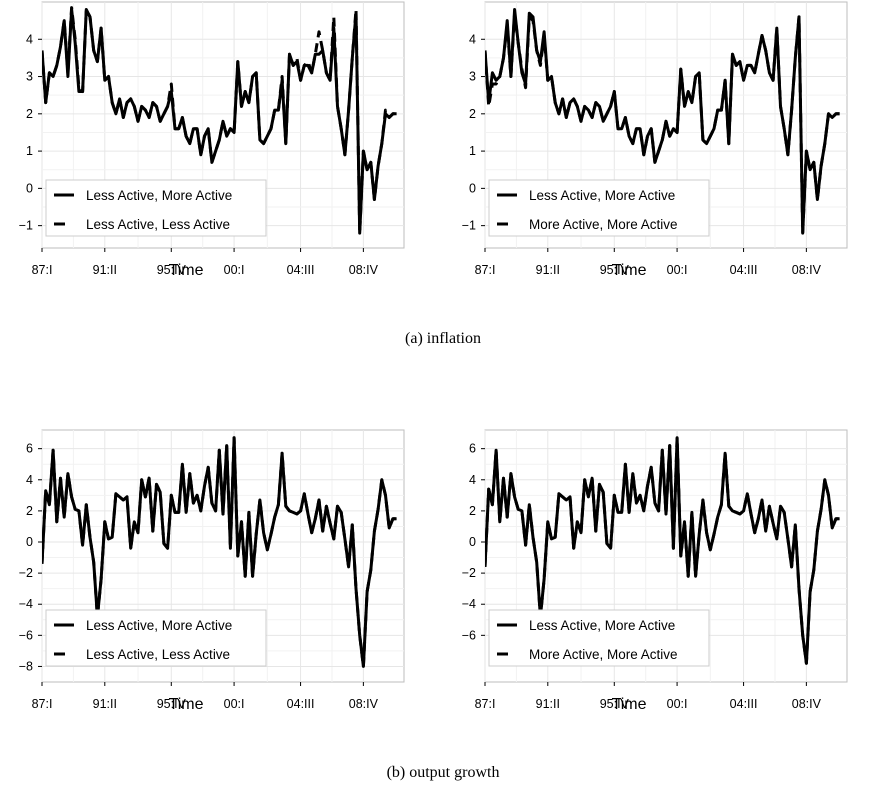  What do you see at coordinates (443, 772) in the screenshot?
I see `caption-output-growth: (b) output growth` at bounding box center [443, 772].